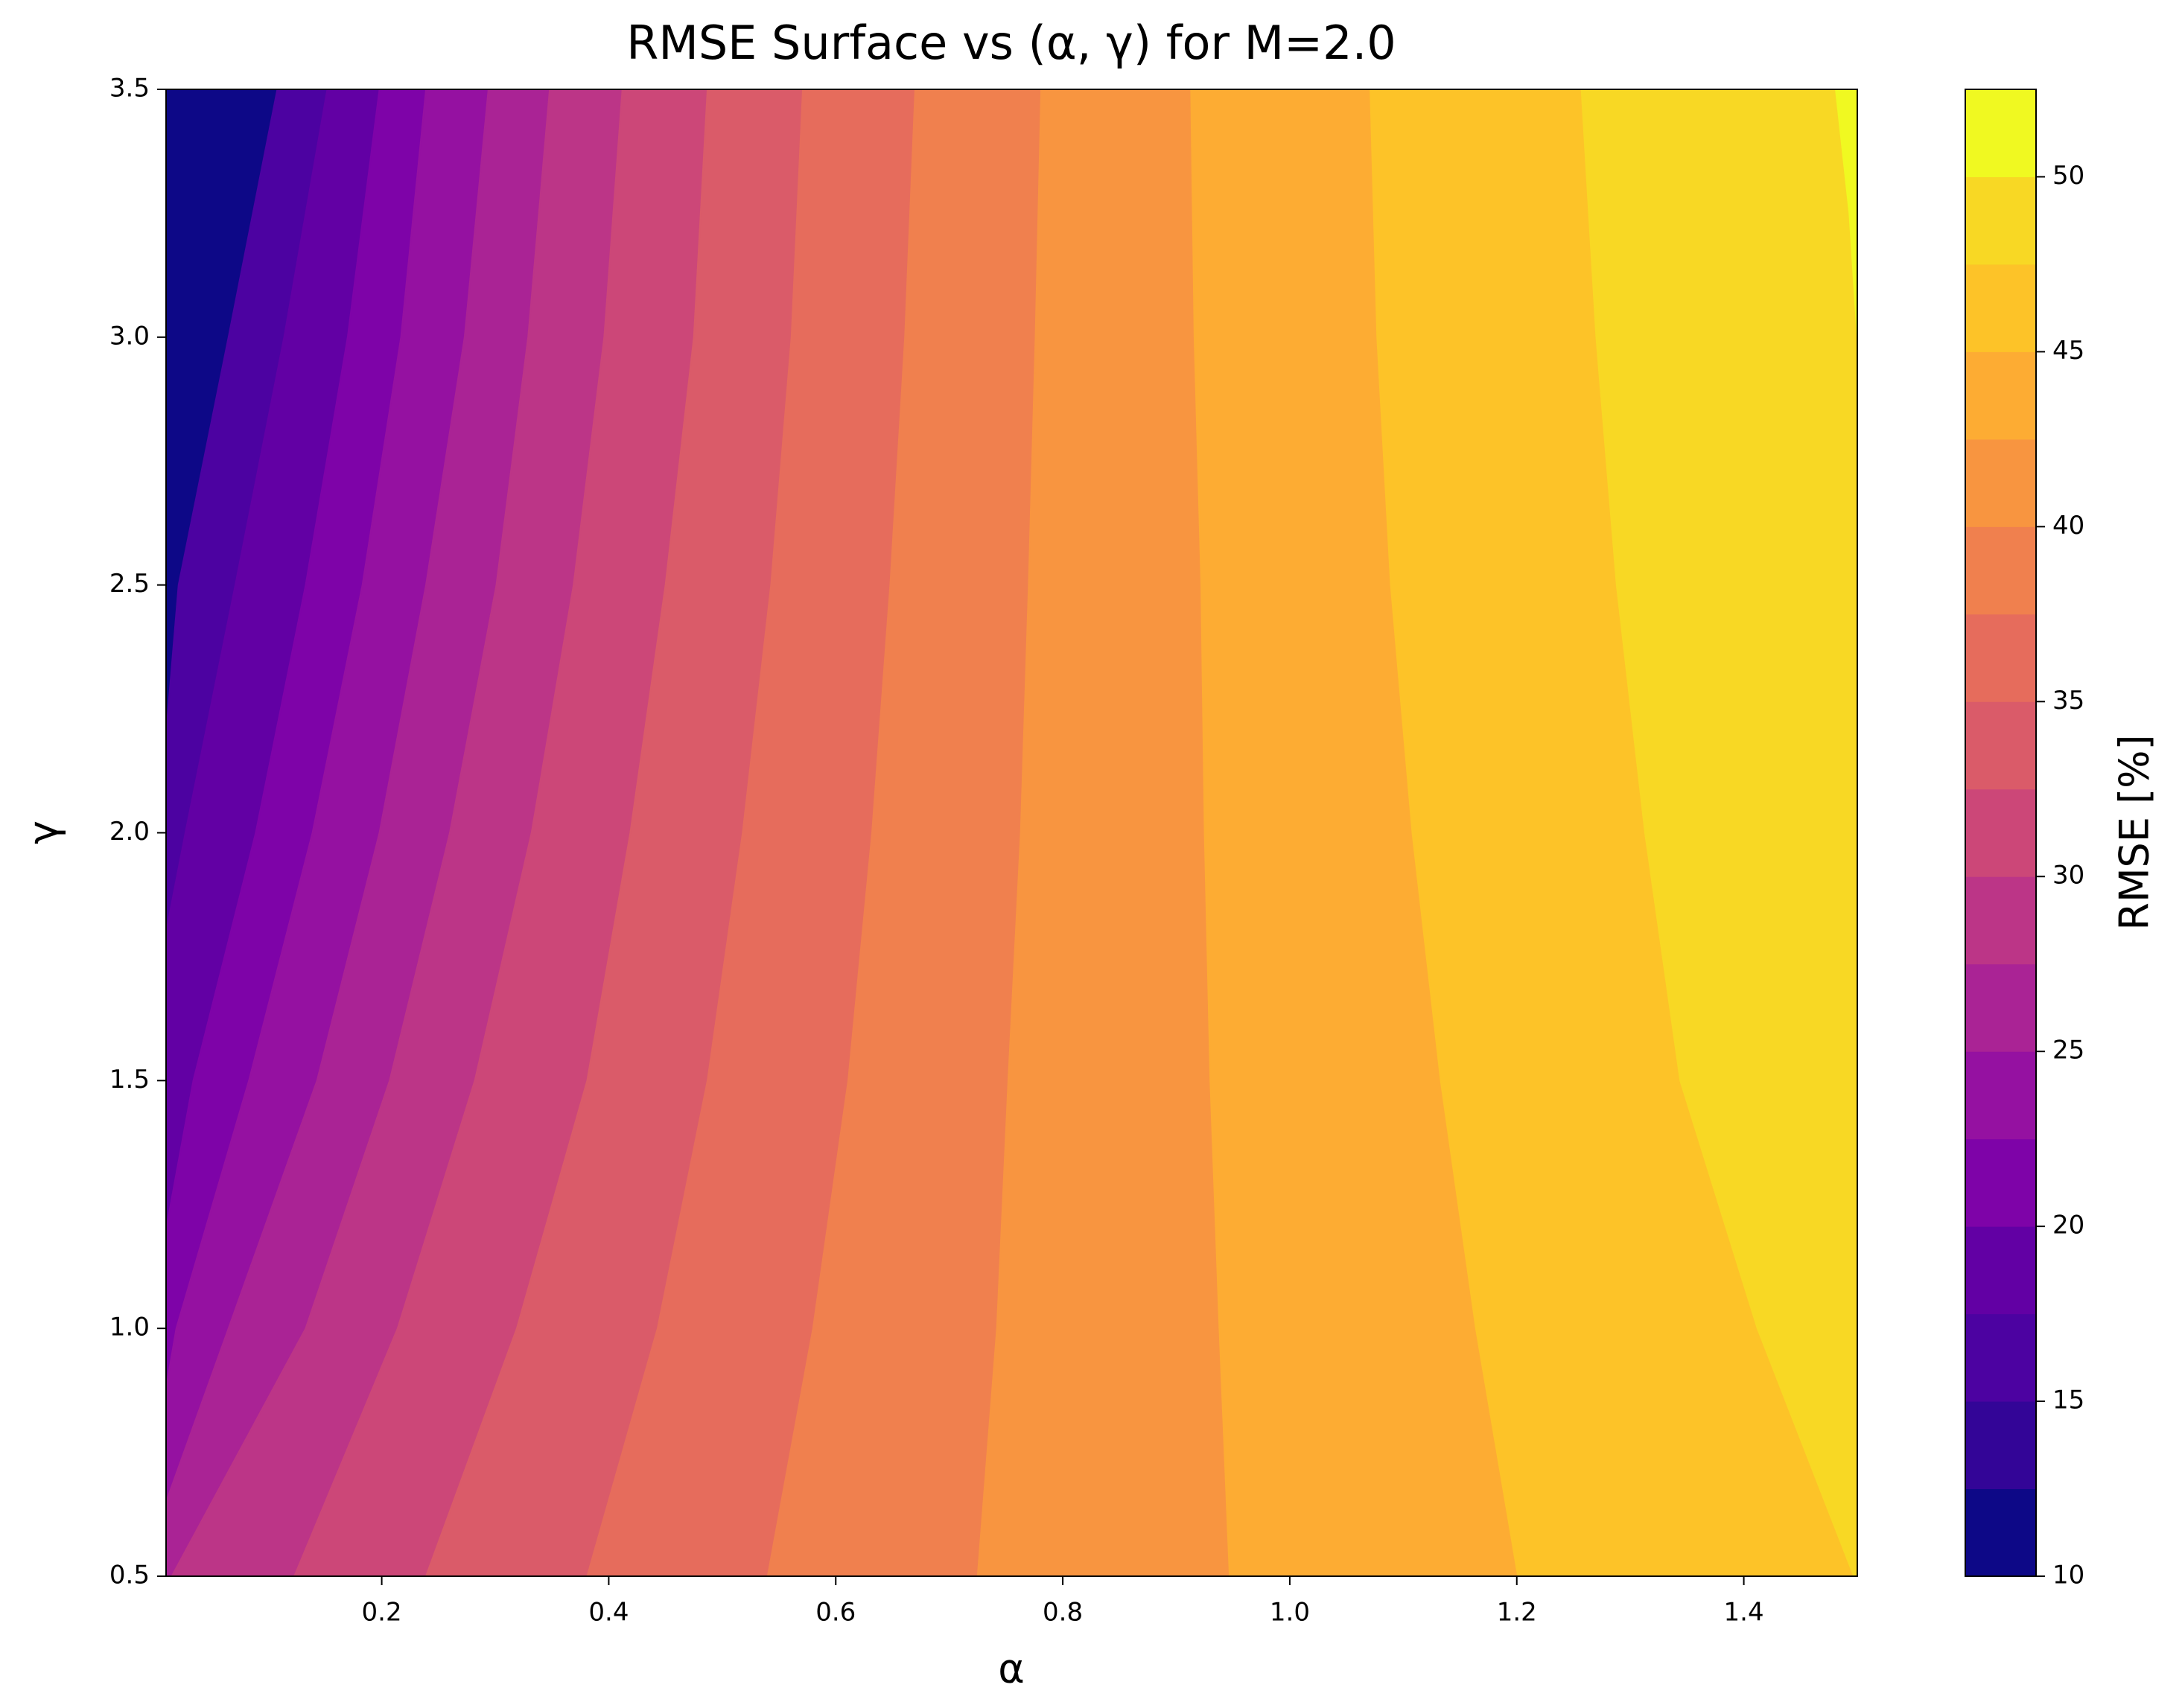 Image resolution: width=2182 pixels, height=1708 pixels. What do you see at coordinates (130, 832) in the screenshot?
I see `y-tick-label: 2.0` at bounding box center [130, 832].